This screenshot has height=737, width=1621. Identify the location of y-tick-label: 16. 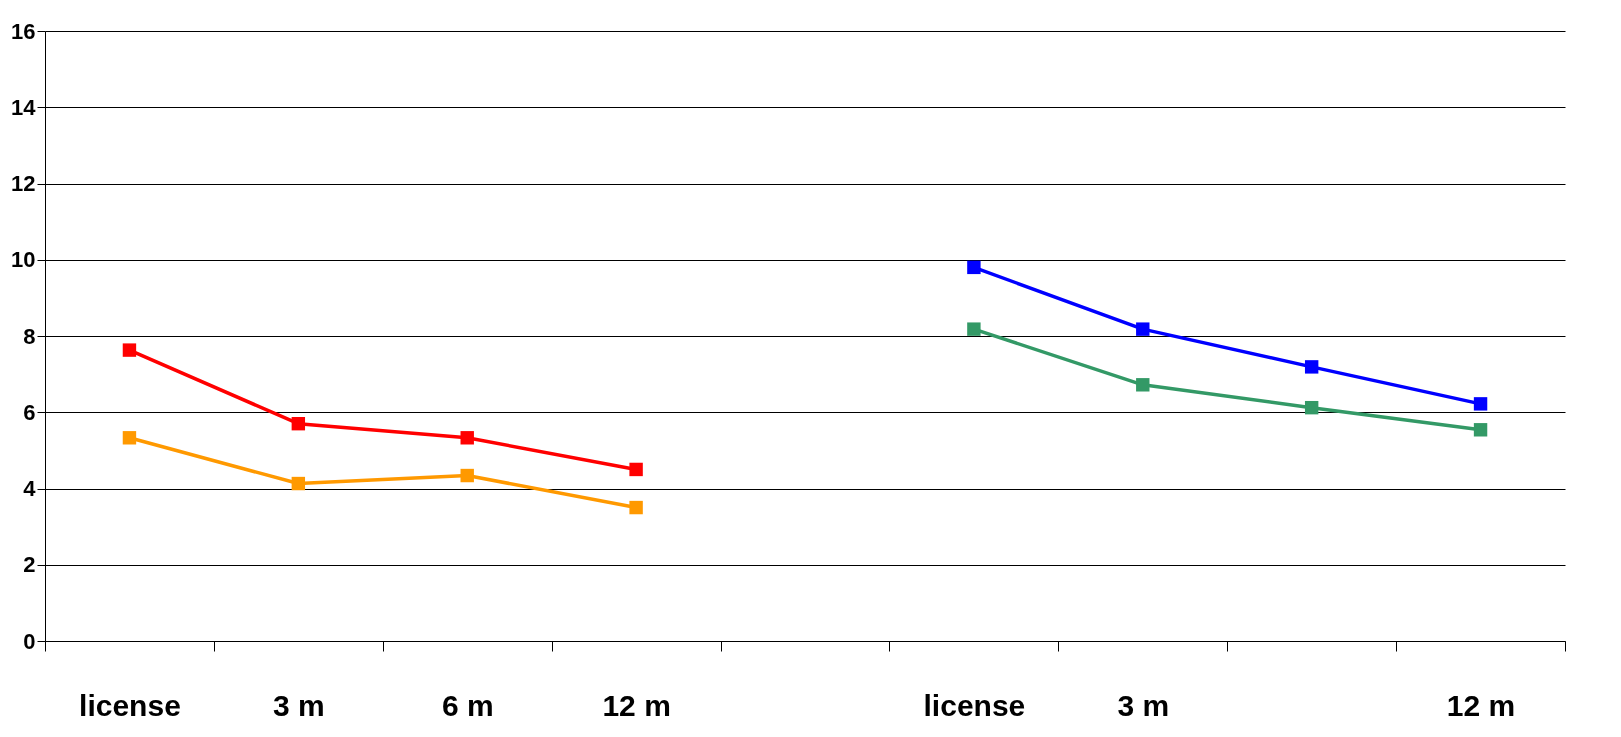
(23, 31).